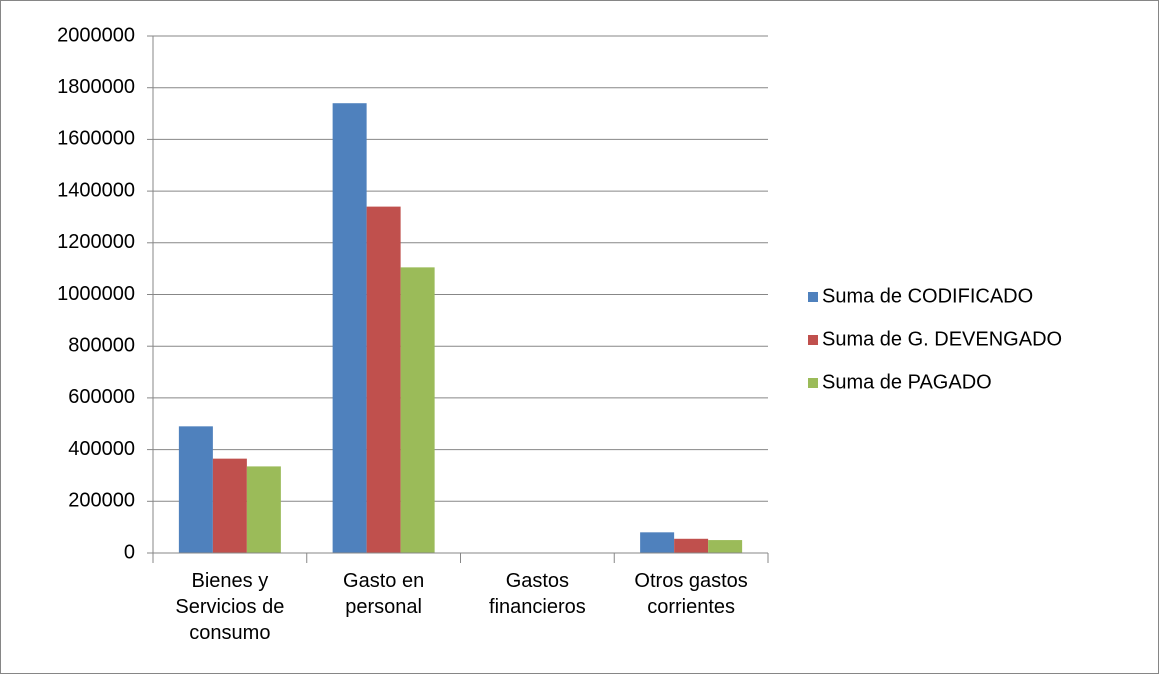 This screenshot has height=674, width=1159. Describe the element at coordinates (101, 345) in the screenshot. I see `y-tick-label: 800000` at that location.